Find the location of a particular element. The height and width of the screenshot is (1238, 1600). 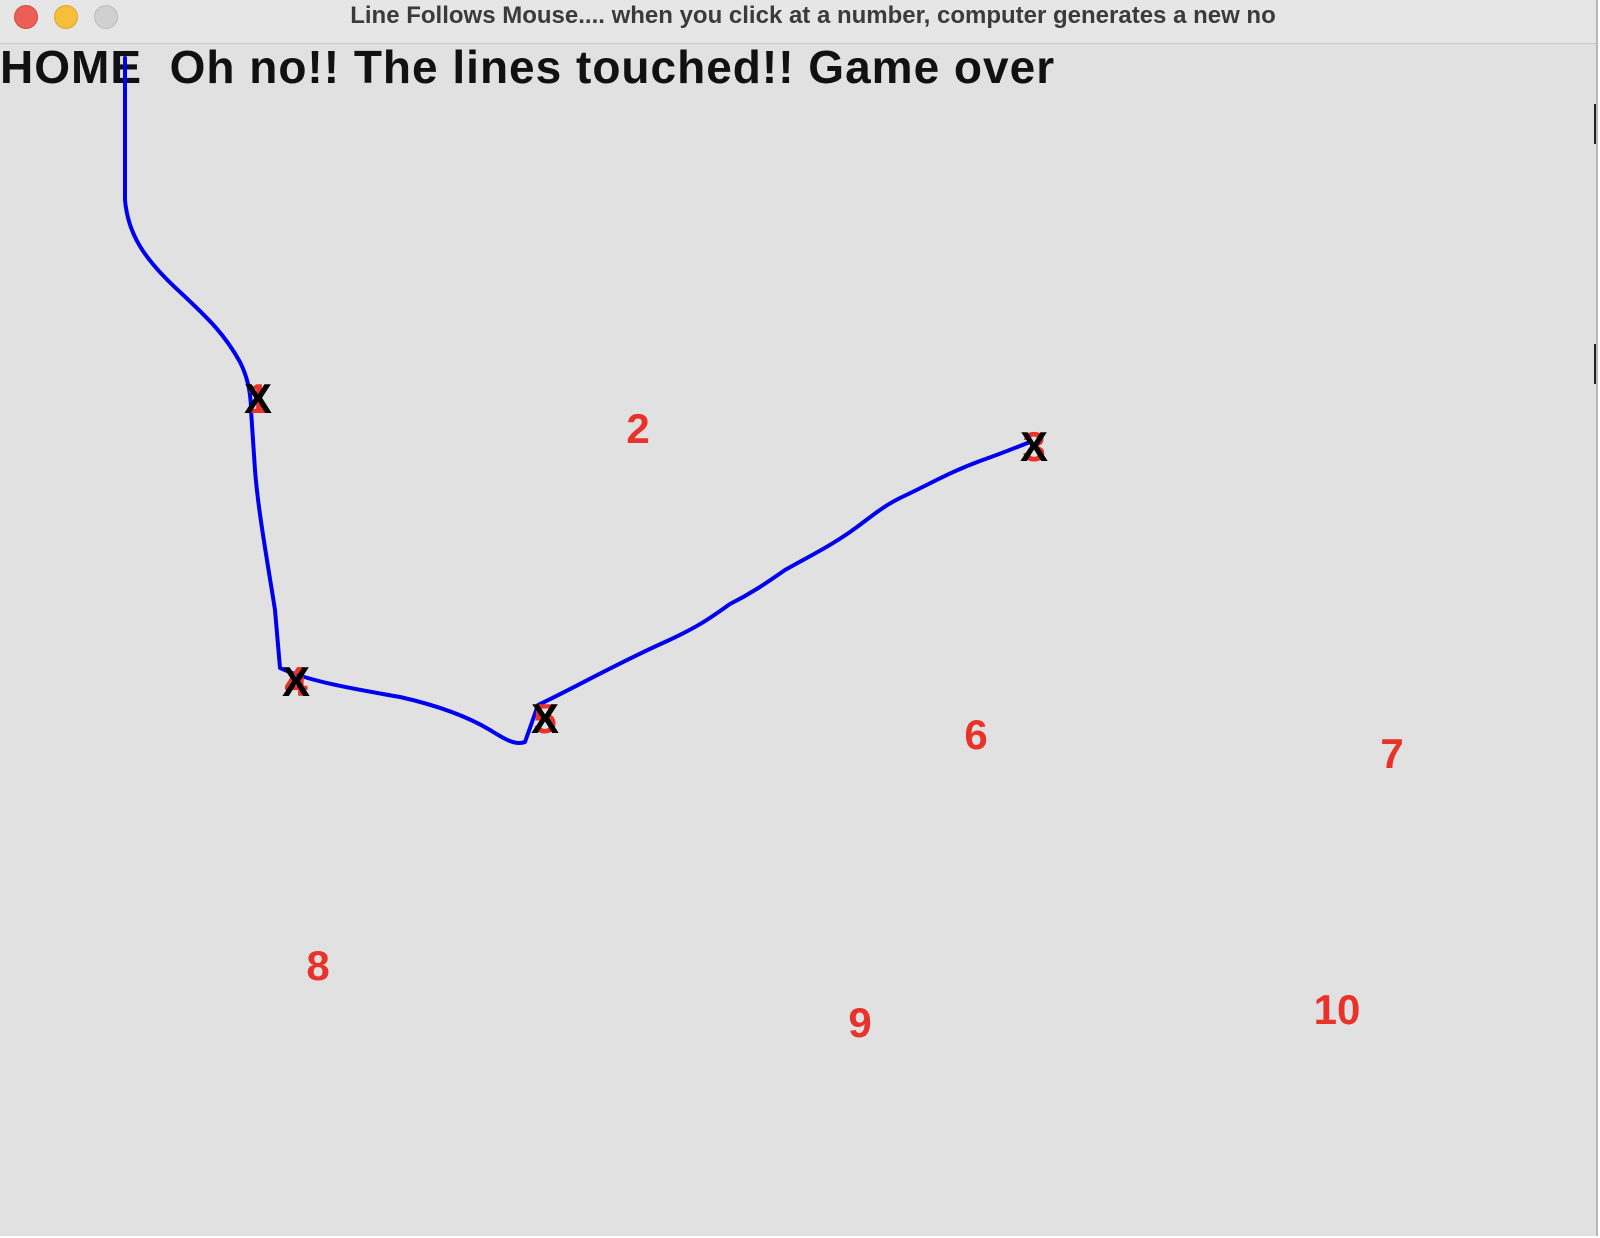

target-6: 6 is located at coordinates (975, 734).